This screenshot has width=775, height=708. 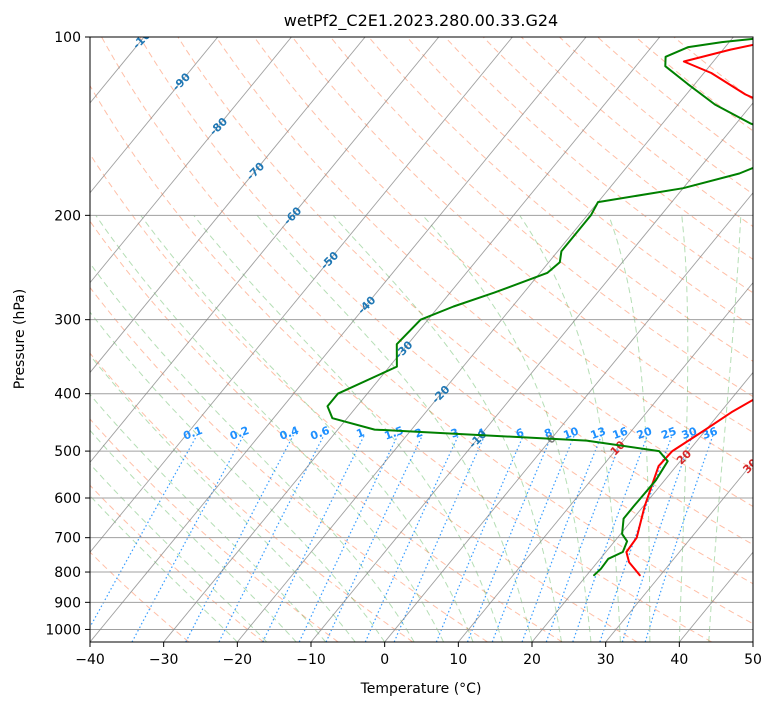 What do you see at coordinates (419, 433) in the screenshot?
I see `mixing-ratio-label: 2` at bounding box center [419, 433].